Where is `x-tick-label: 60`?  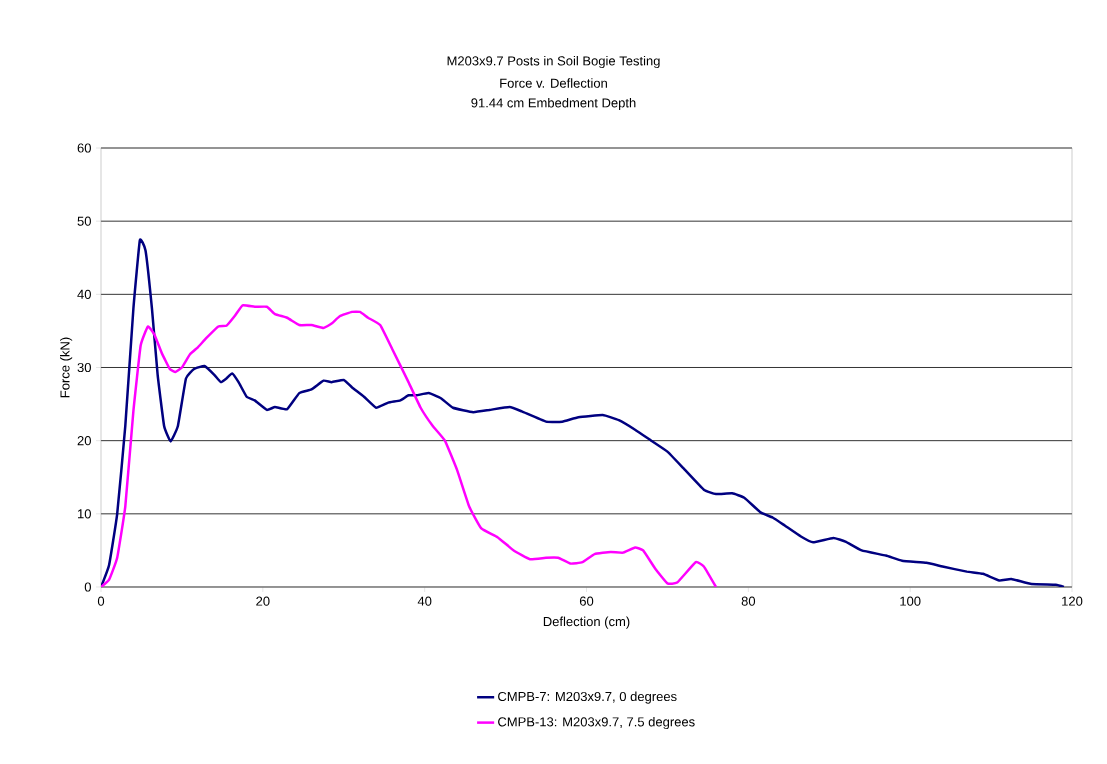
x-tick-label: 60 is located at coordinates (586, 601).